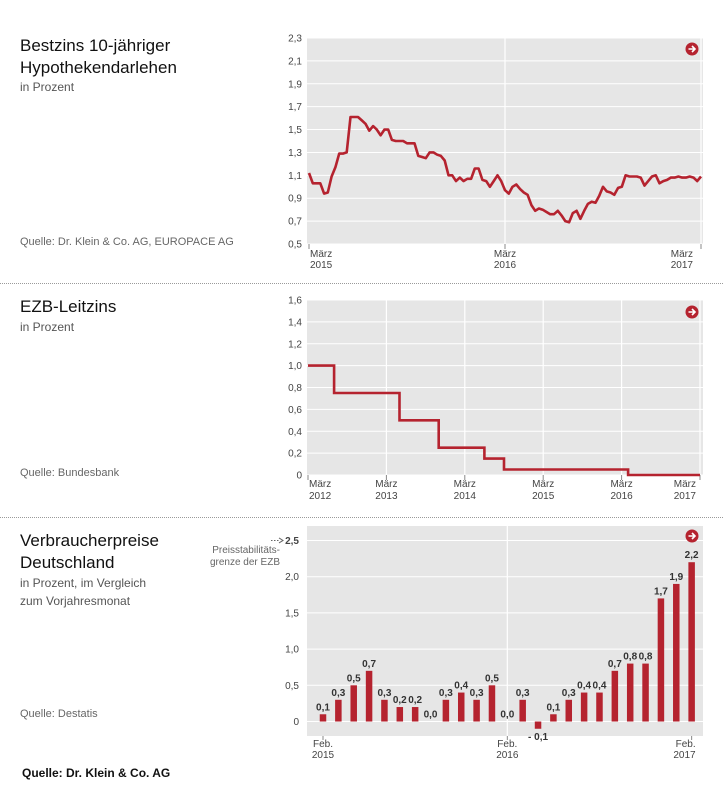 This screenshot has height=800, width=723. Describe the element at coordinates (70, 473) in the screenshot. I see `panel-2-source: Quelle: Bundesbank` at that location.